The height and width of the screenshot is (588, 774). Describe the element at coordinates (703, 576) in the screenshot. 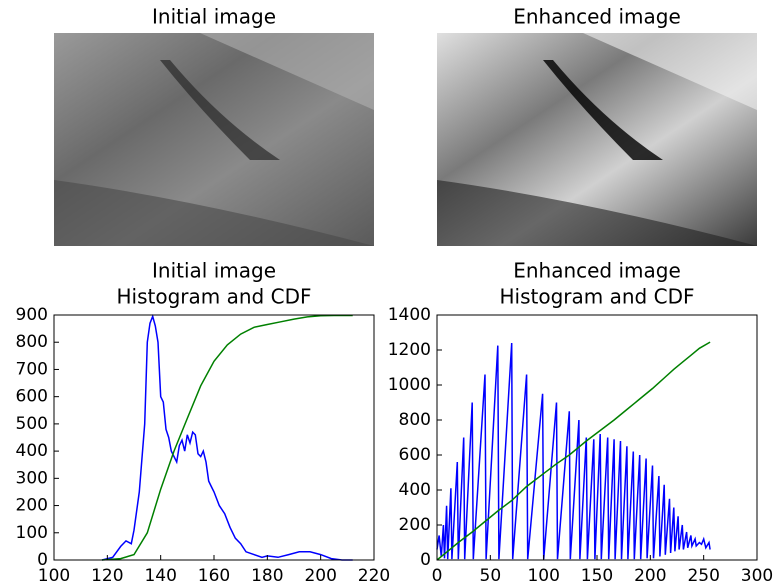

I see `x-tick-label: 250` at that location.